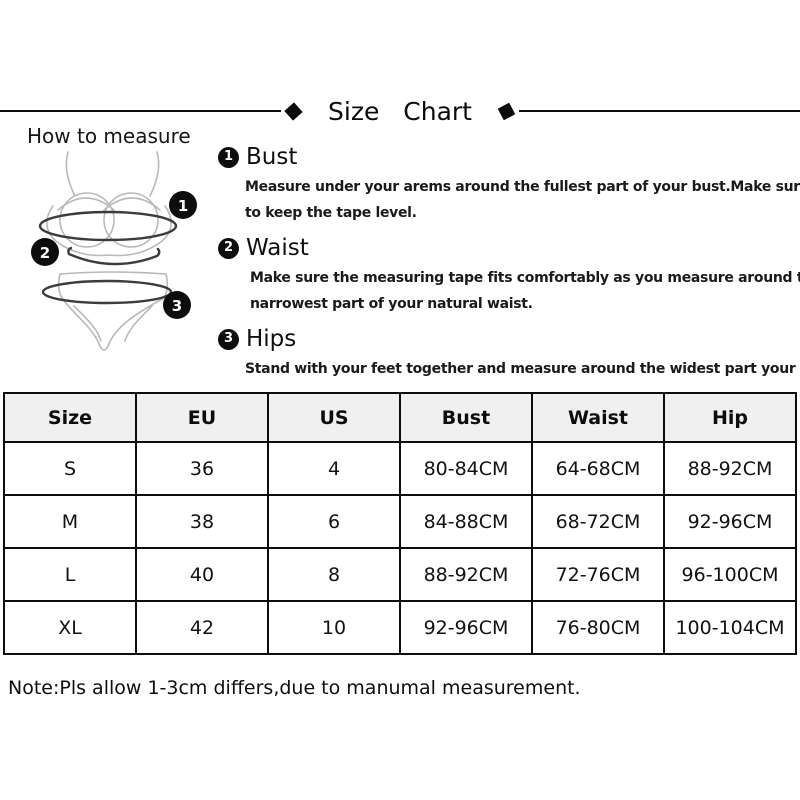  Describe the element at coordinates (131, 220) in the screenshot. I see `bra-cup-right-icon` at that location.